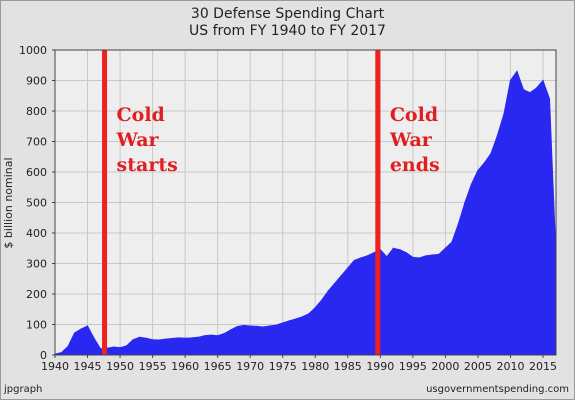 This screenshot has height=400, width=575. What do you see at coordinates (55, 366) in the screenshot?
I see `x-tick-label: 1940` at bounding box center [55, 366].